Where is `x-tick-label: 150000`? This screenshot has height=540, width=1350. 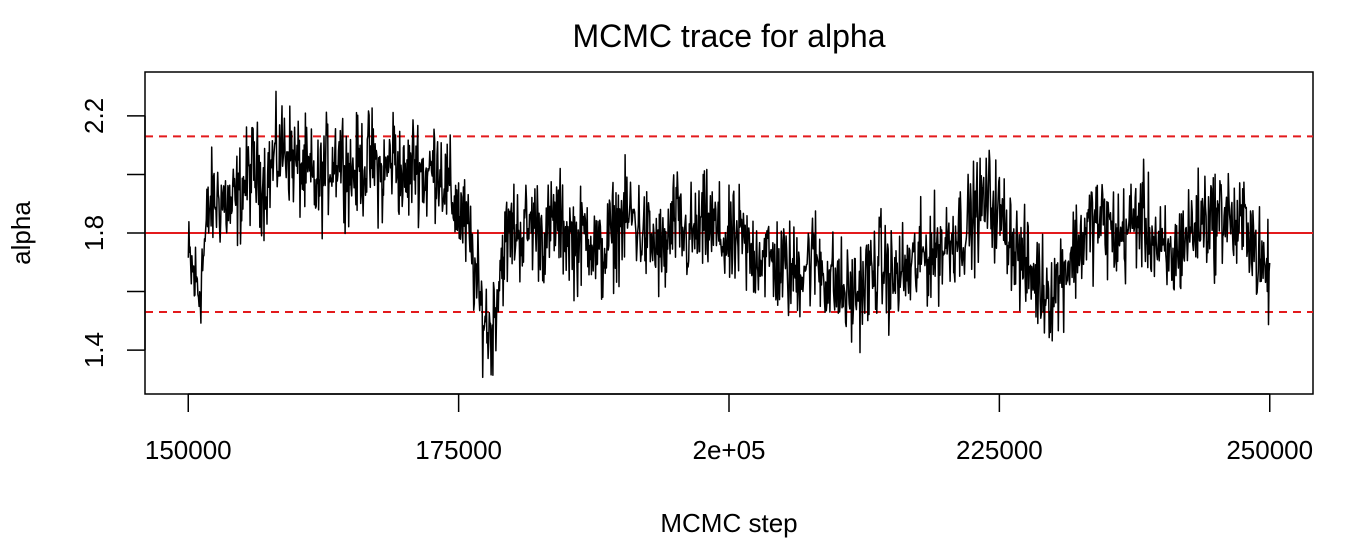 x-tick-label: 150000 is located at coordinates (188, 450).